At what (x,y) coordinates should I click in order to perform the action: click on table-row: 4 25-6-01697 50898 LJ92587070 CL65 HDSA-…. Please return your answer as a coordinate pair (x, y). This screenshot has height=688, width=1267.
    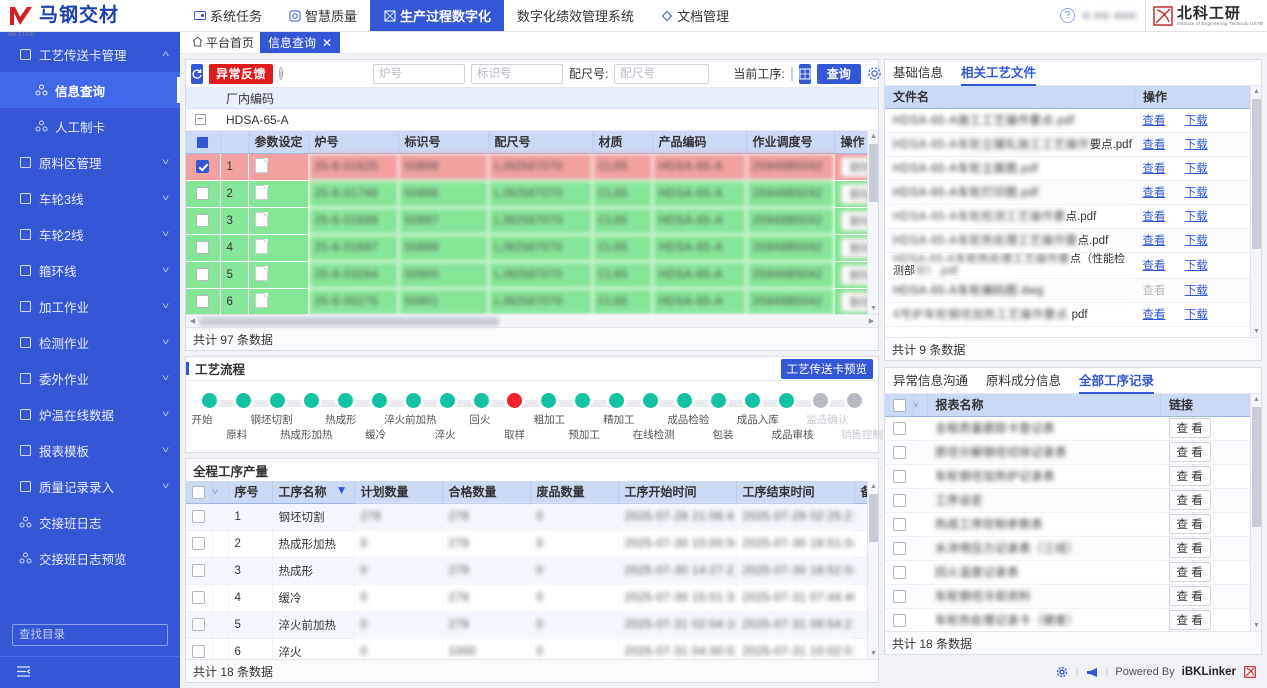
    Looking at the image, I should click on (532, 248).